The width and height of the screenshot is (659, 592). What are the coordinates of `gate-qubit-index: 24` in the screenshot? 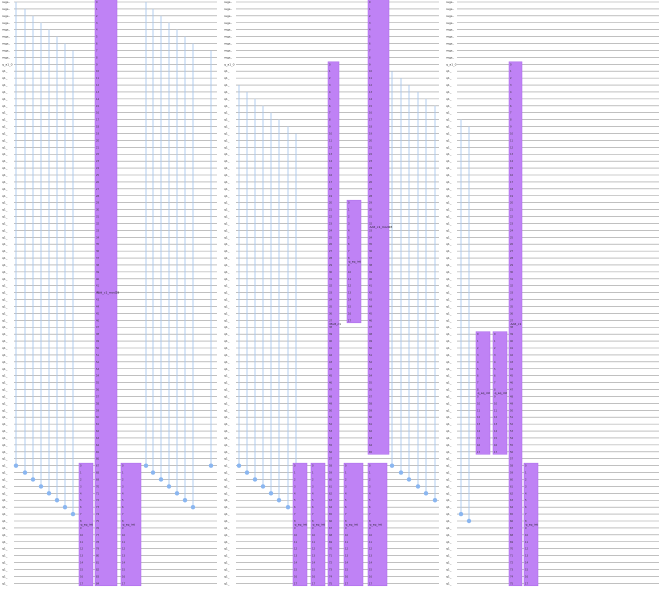 It's located at (512, 230).